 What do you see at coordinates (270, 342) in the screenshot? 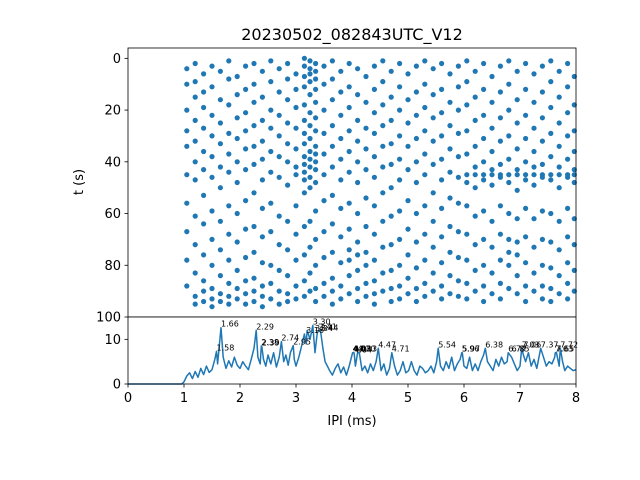
I see `peak-annotation: 2.38` at bounding box center [270, 342].